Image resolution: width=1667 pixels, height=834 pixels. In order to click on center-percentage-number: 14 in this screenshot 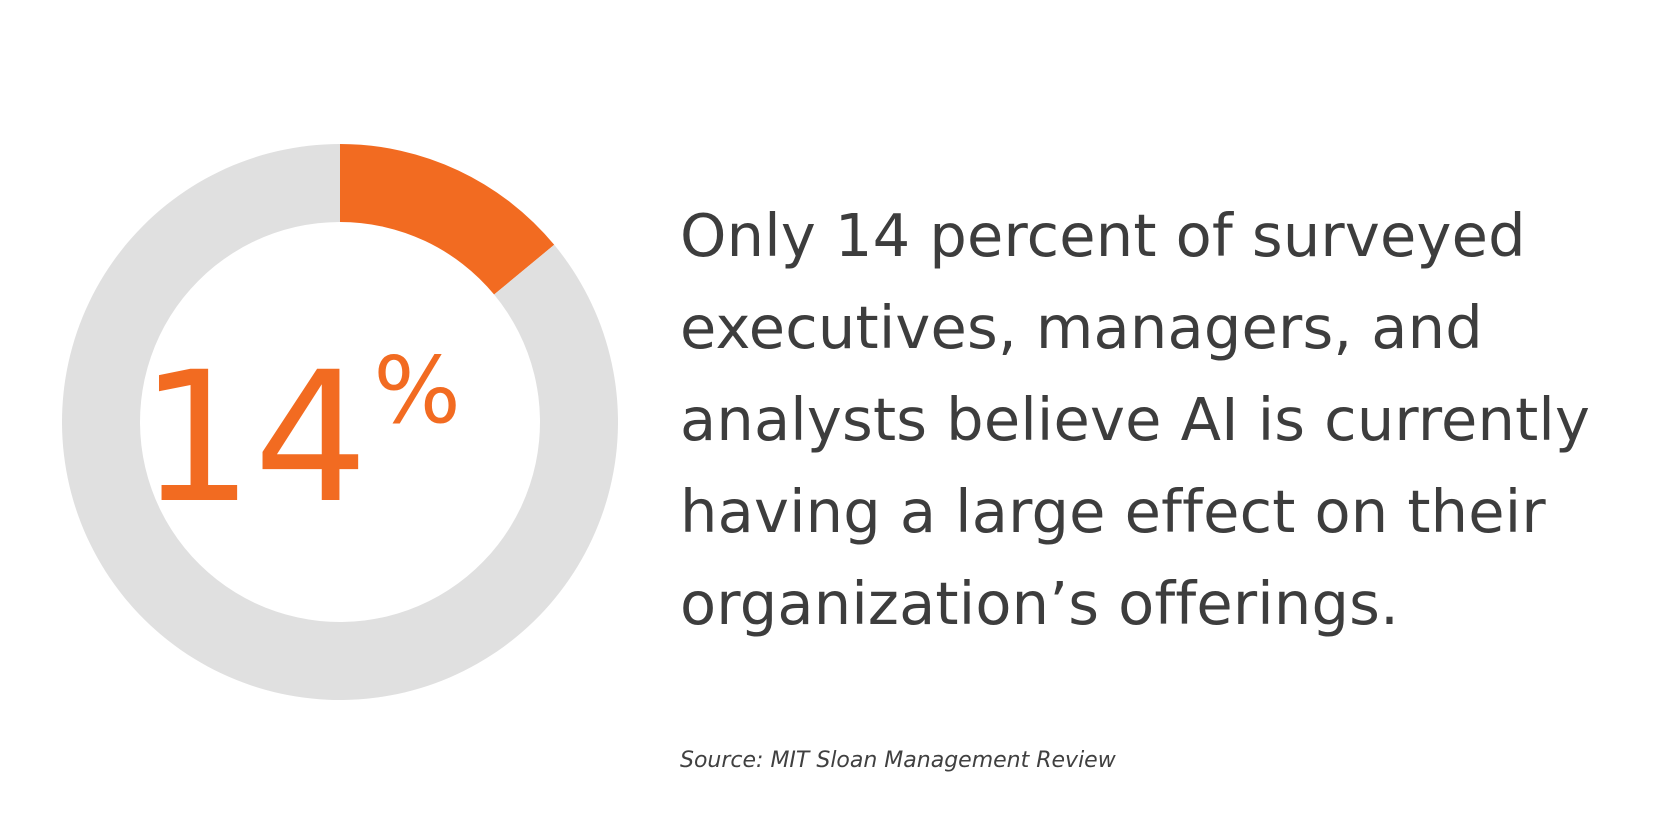, I will do `click(253, 438)`.